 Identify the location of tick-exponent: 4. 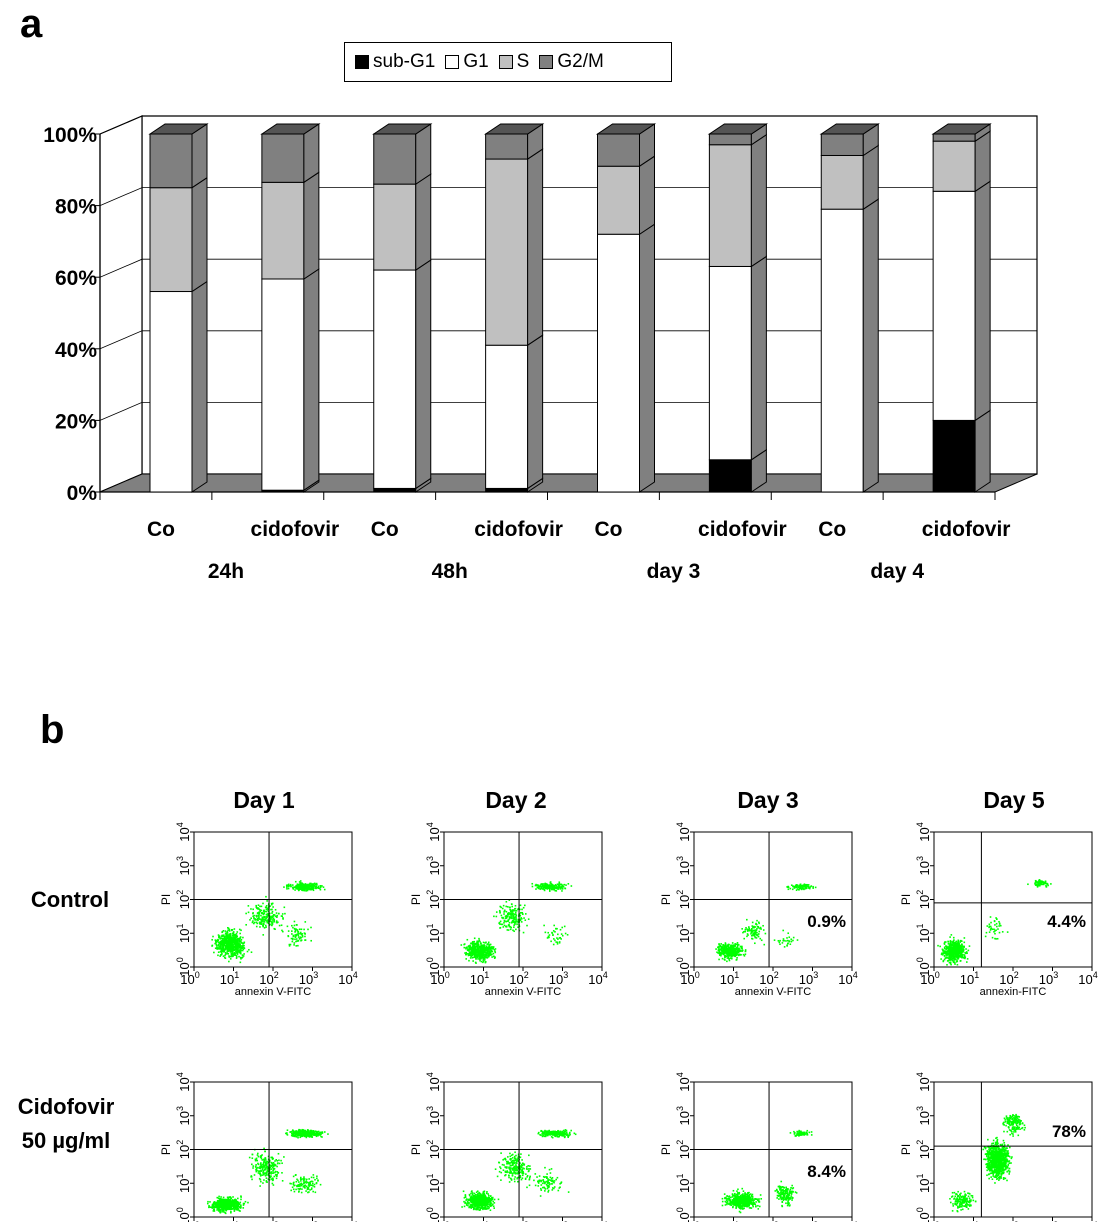
(355, 975).